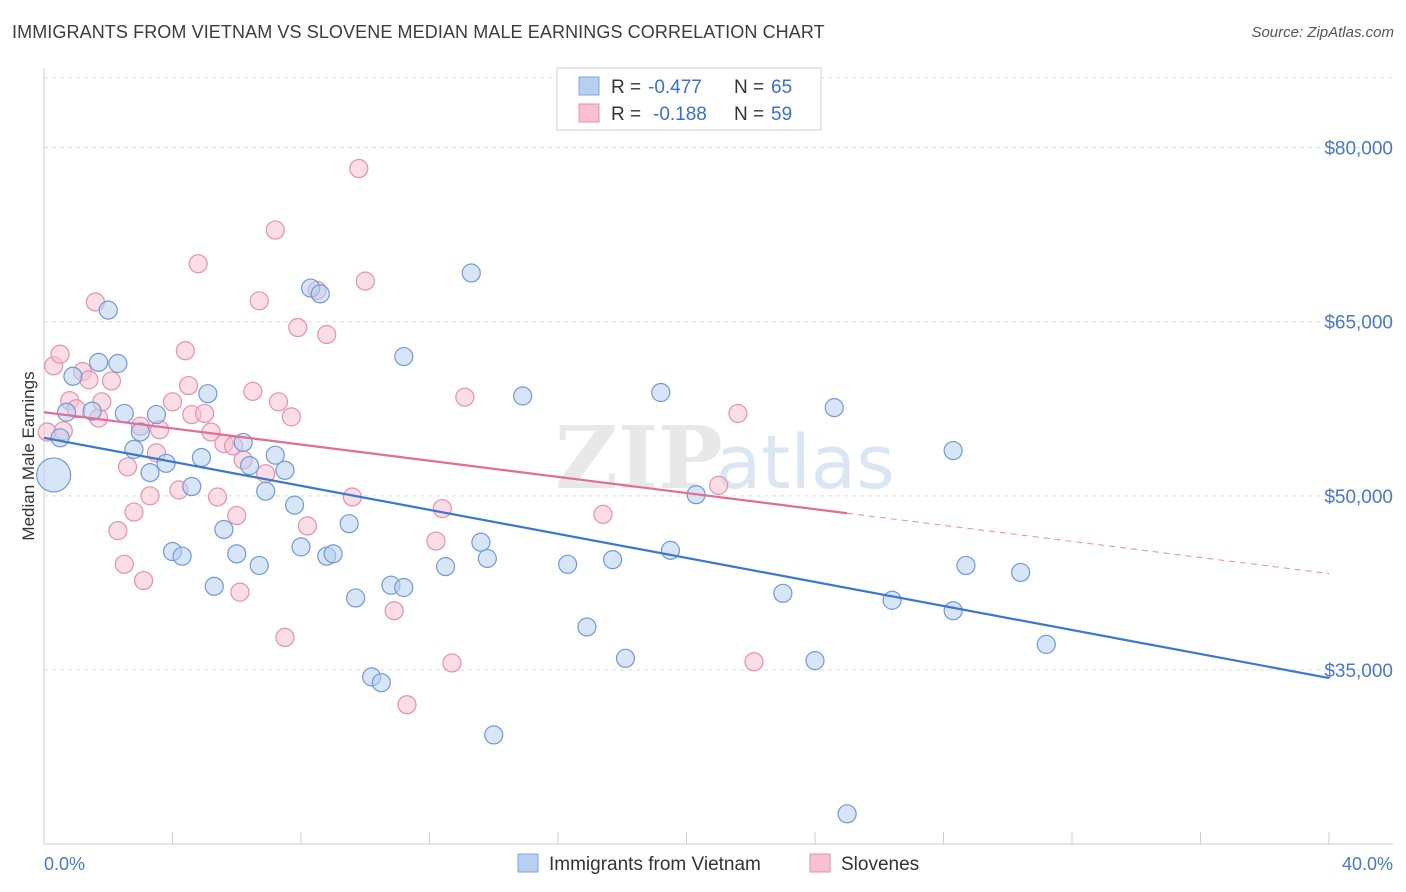 The width and height of the screenshot is (1406, 892). What do you see at coordinates (1358, 149) in the screenshot?
I see `y-tick-label-0: $80,000` at bounding box center [1358, 149].